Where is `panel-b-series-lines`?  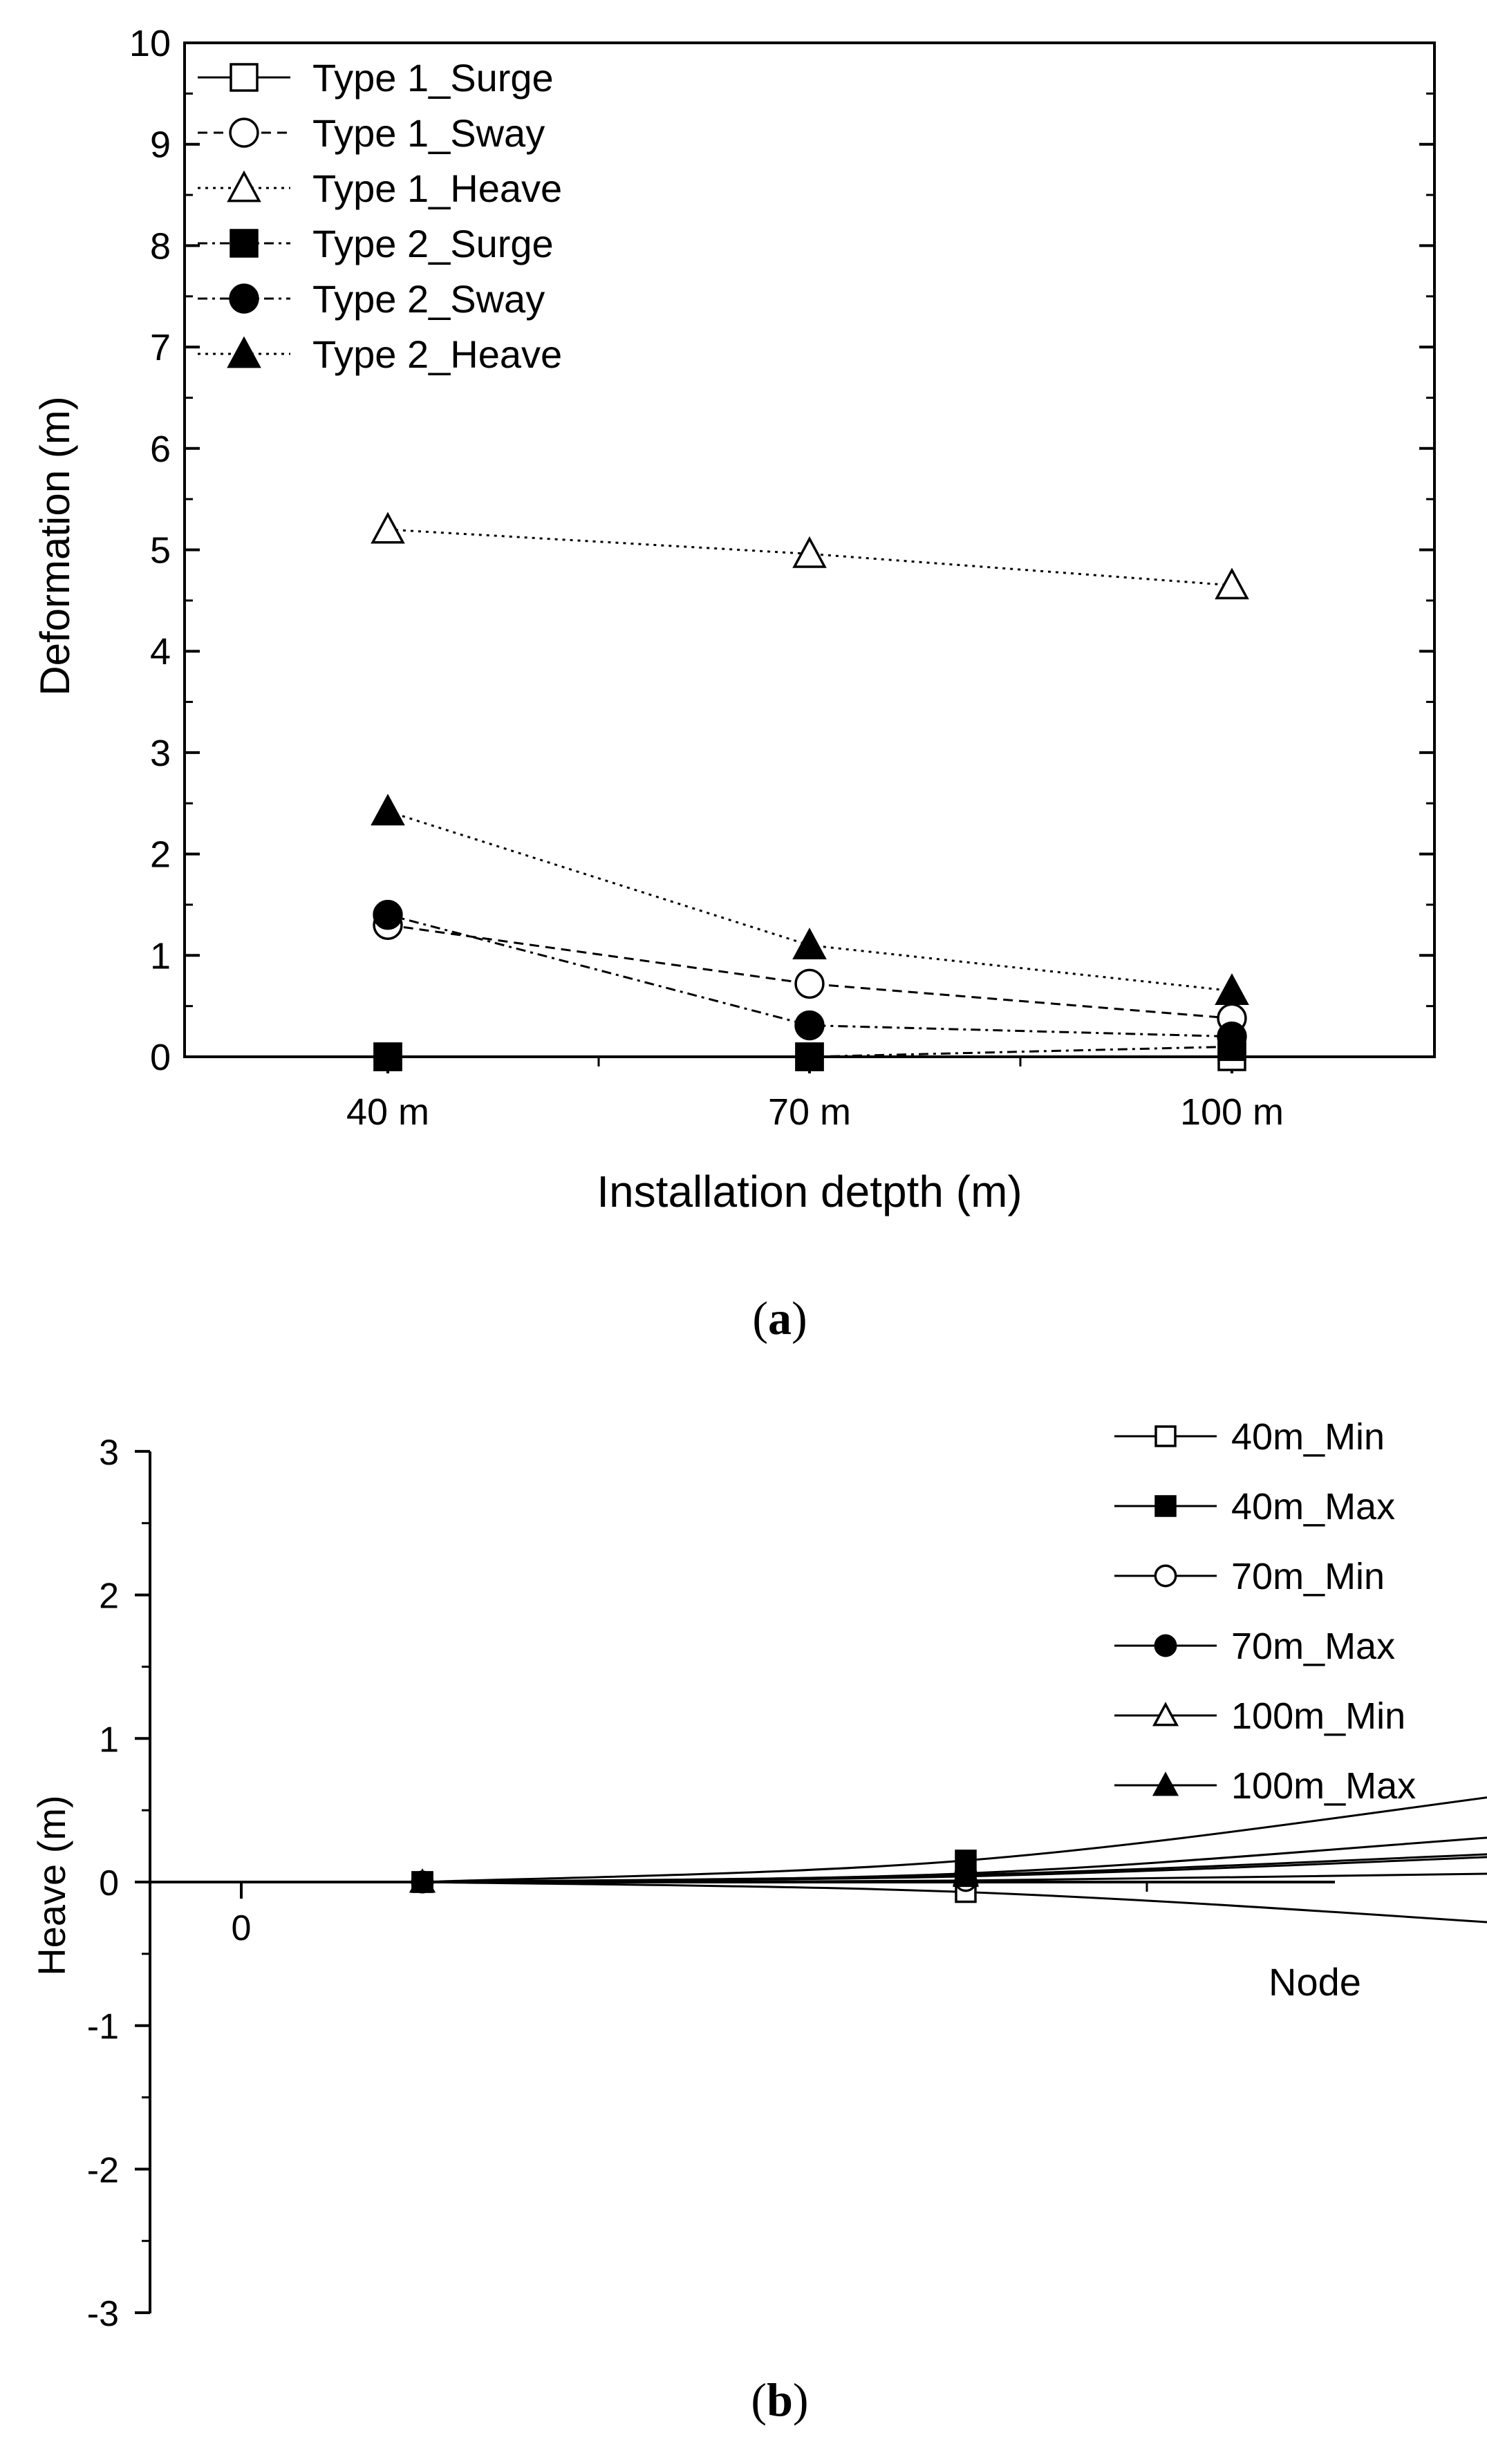 panel-b-series-lines is located at coordinates (954, 1860).